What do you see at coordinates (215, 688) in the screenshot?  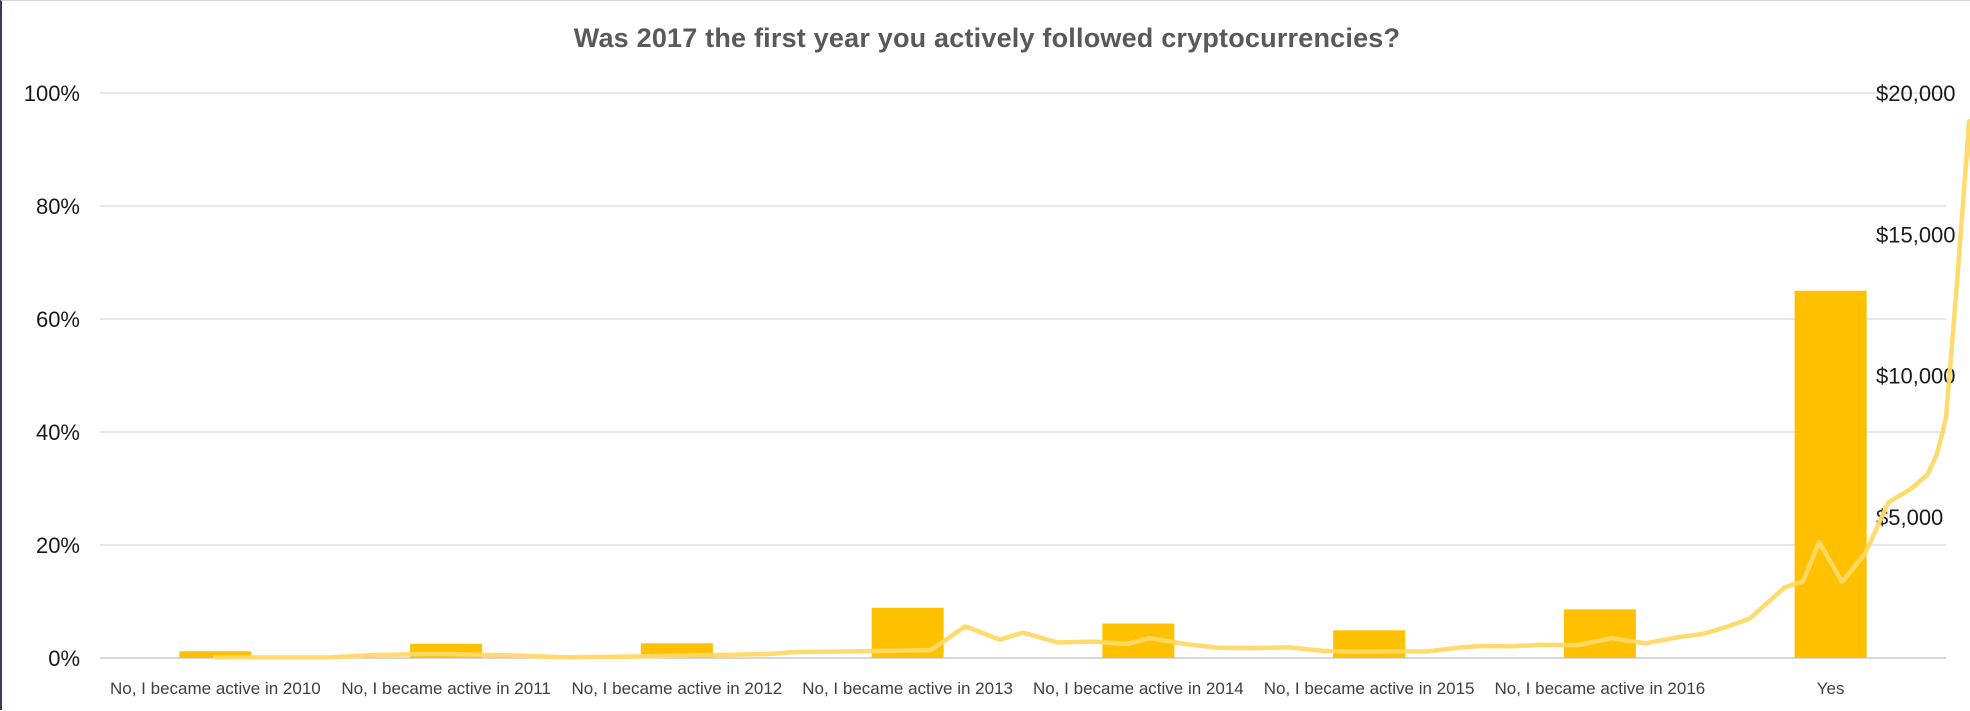 I see `x-category-label: No, I became active in 2010` at bounding box center [215, 688].